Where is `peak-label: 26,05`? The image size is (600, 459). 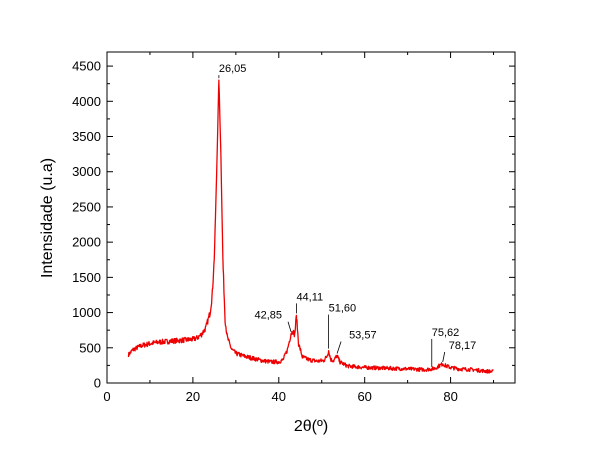
peak-label: 26,05 is located at coordinates (233, 69).